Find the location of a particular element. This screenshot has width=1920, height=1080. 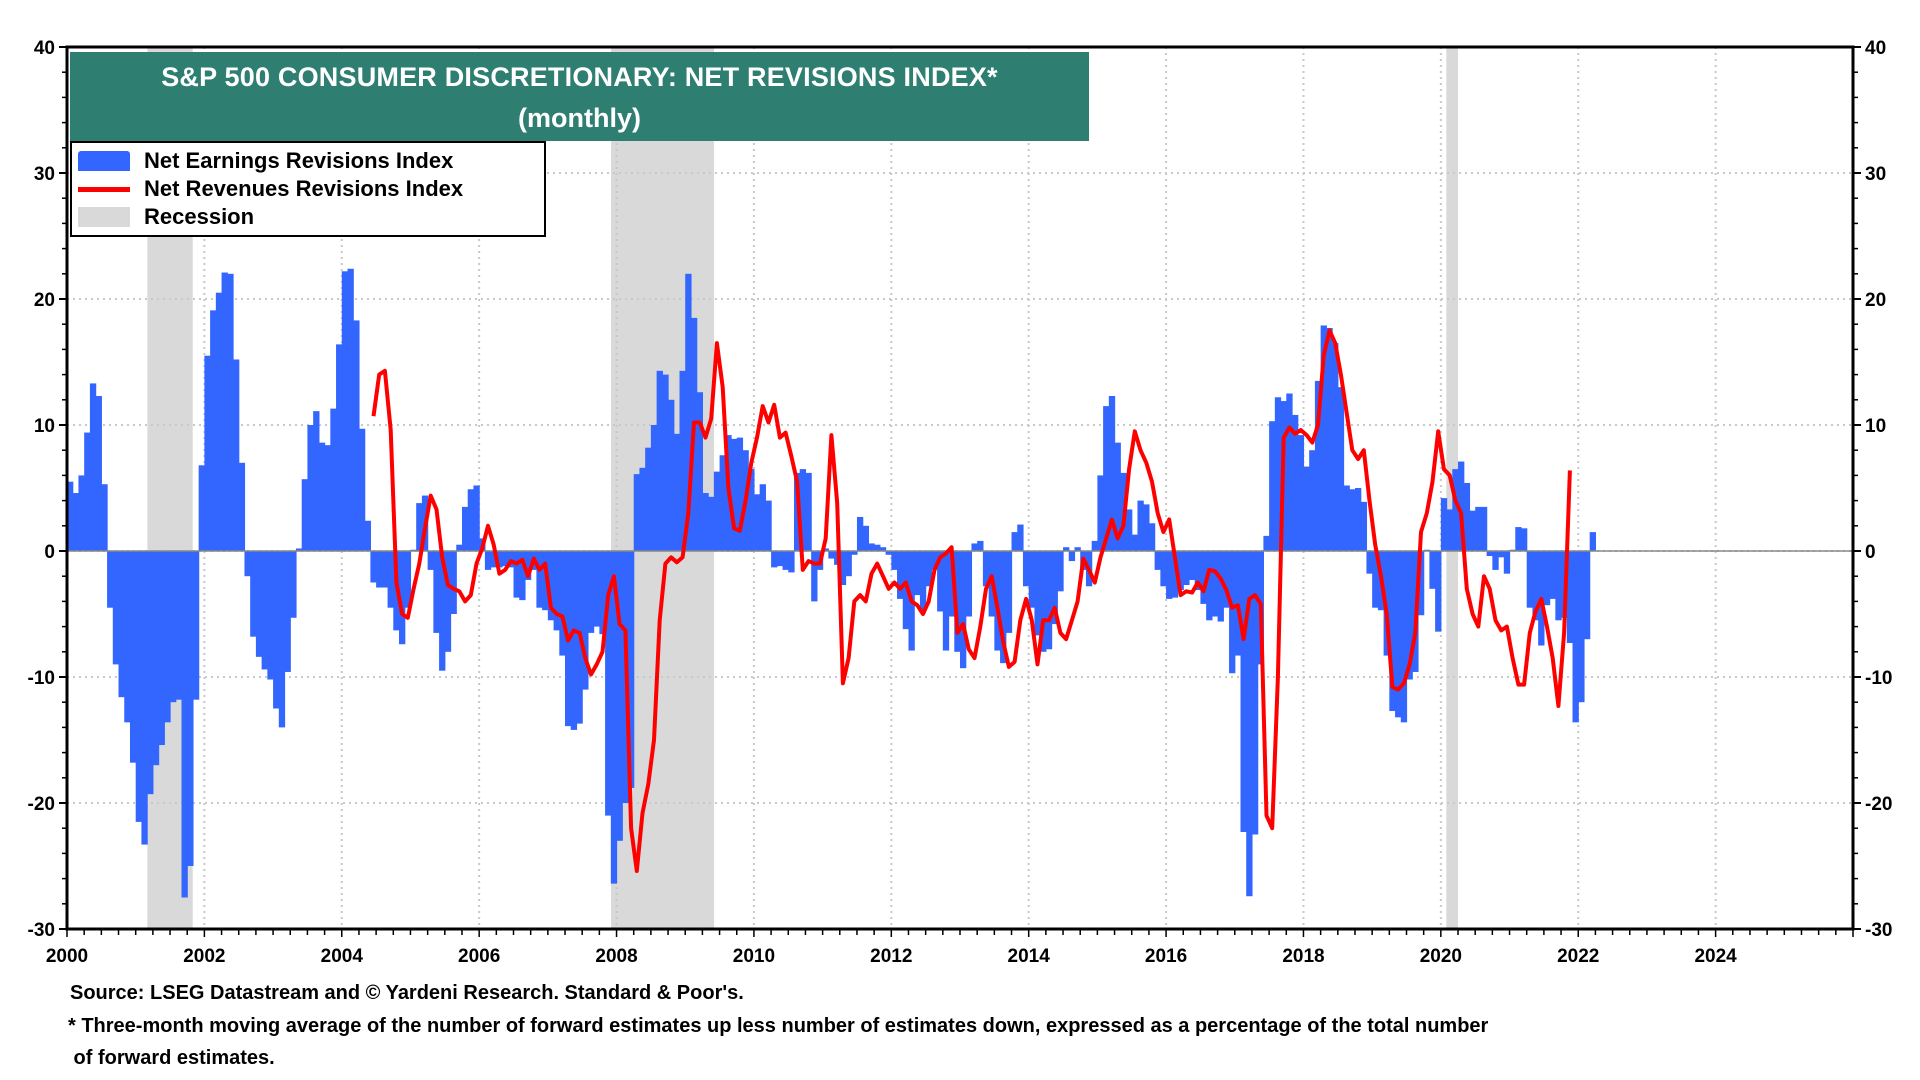

x-tick-label: 2016 is located at coordinates (1166, 956).